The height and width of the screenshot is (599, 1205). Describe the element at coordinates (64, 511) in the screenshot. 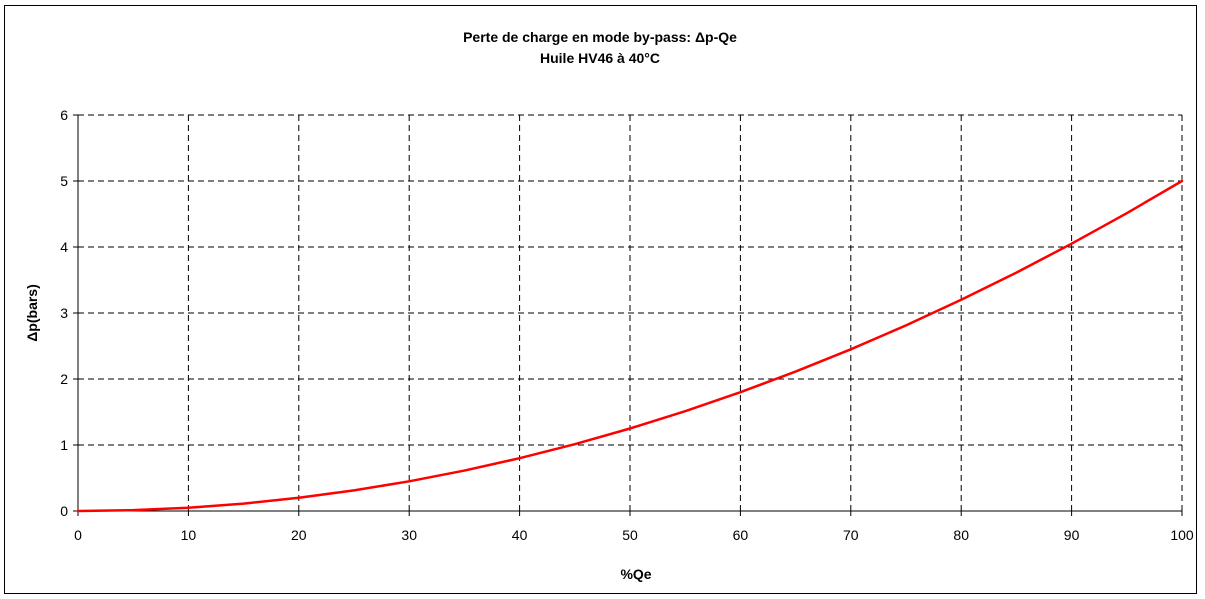

I see `y-tick-label: 0` at that location.